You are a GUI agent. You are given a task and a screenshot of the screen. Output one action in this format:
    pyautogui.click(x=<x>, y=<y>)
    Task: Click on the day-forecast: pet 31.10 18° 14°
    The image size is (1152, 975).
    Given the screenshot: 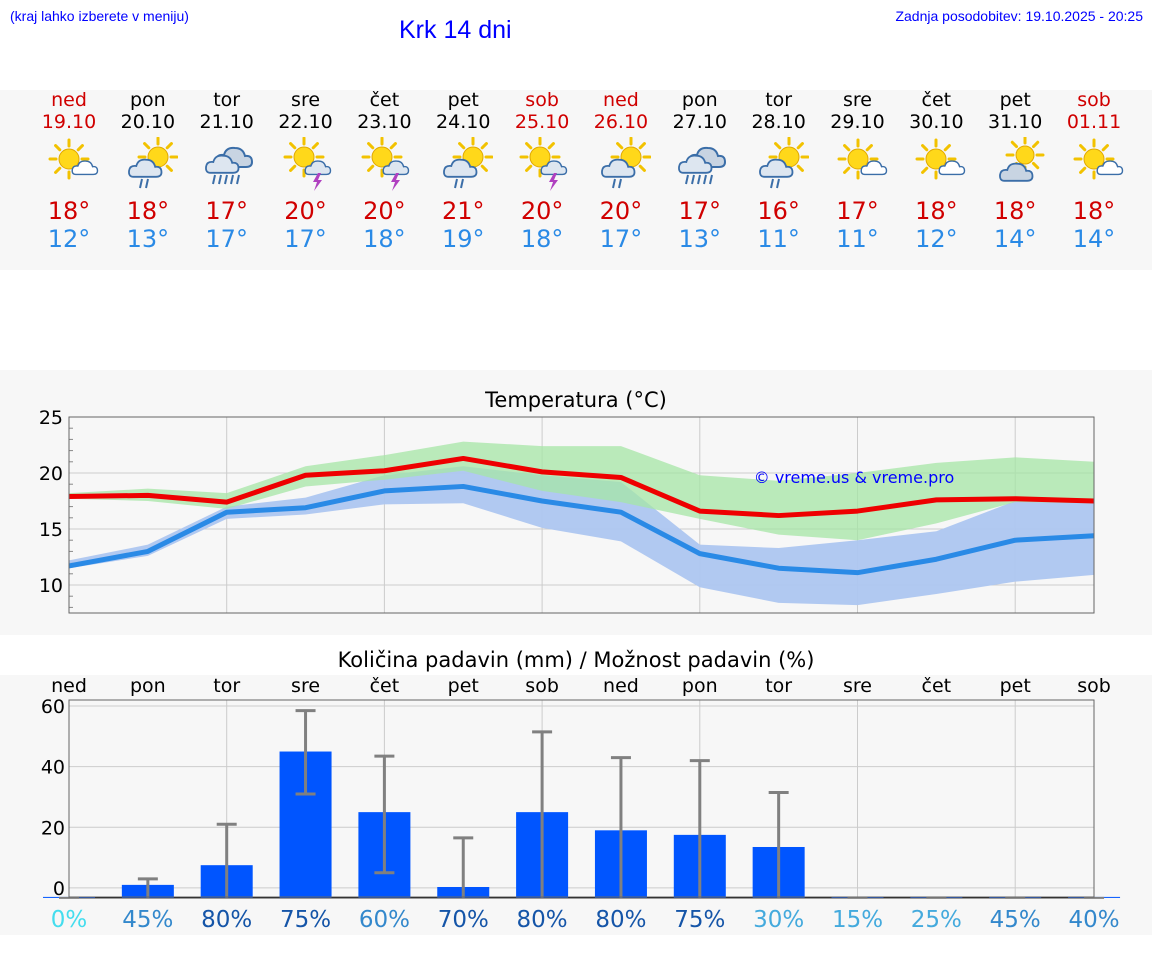 What is the action you would take?
    pyautogui.click(x=1015, y=171)
    